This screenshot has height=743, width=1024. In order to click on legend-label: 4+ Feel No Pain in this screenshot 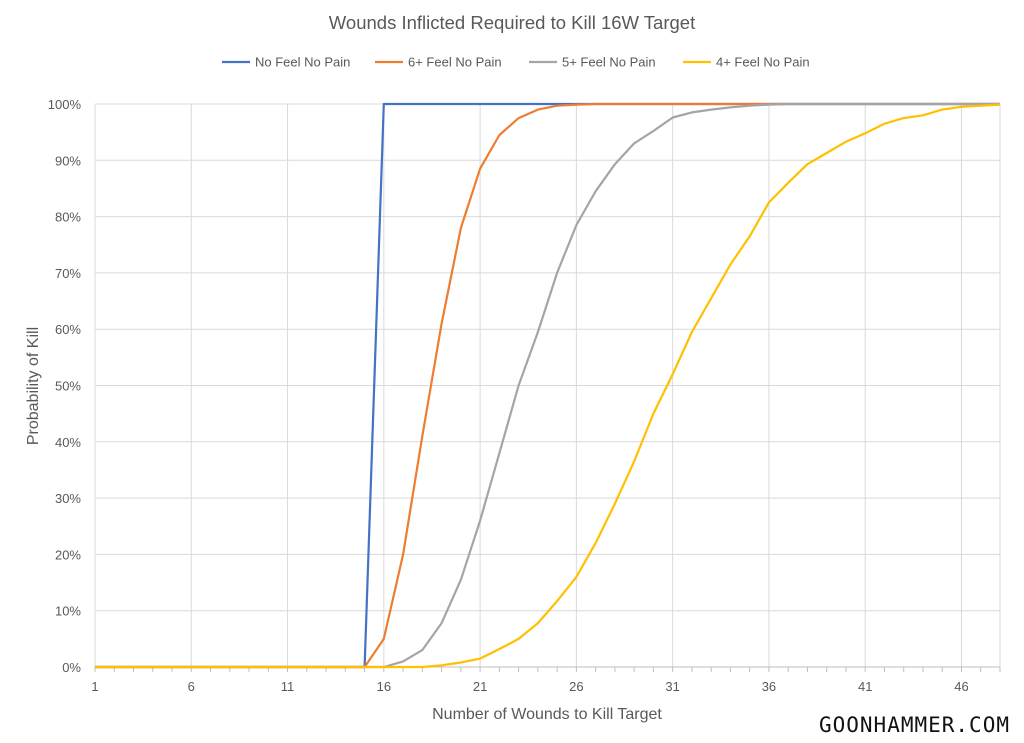, I will do `click(763, 62)`.